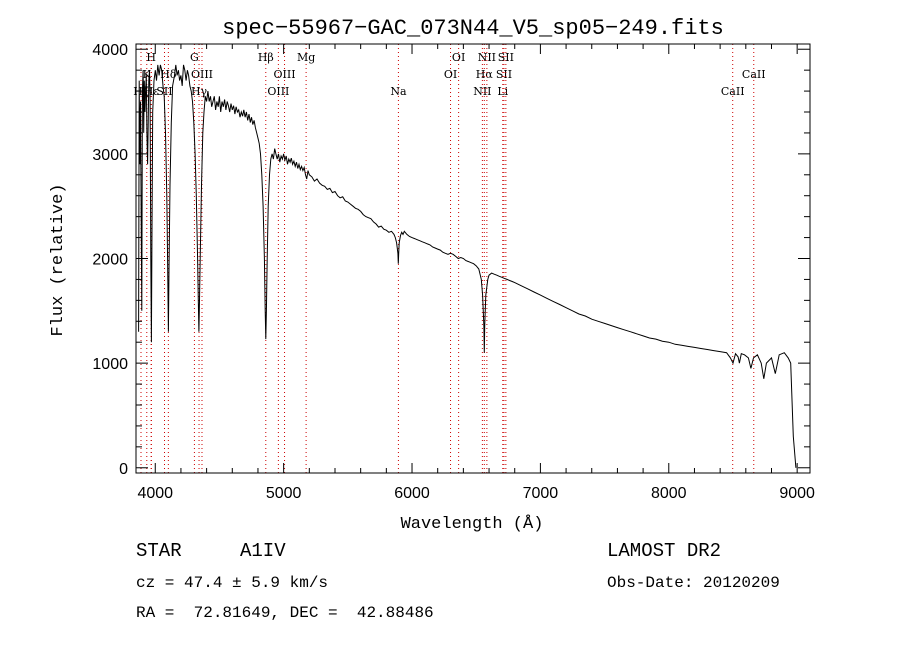 This screenshot has height=650, width=900. I want to click on line-label: Li, so click(502, 91).